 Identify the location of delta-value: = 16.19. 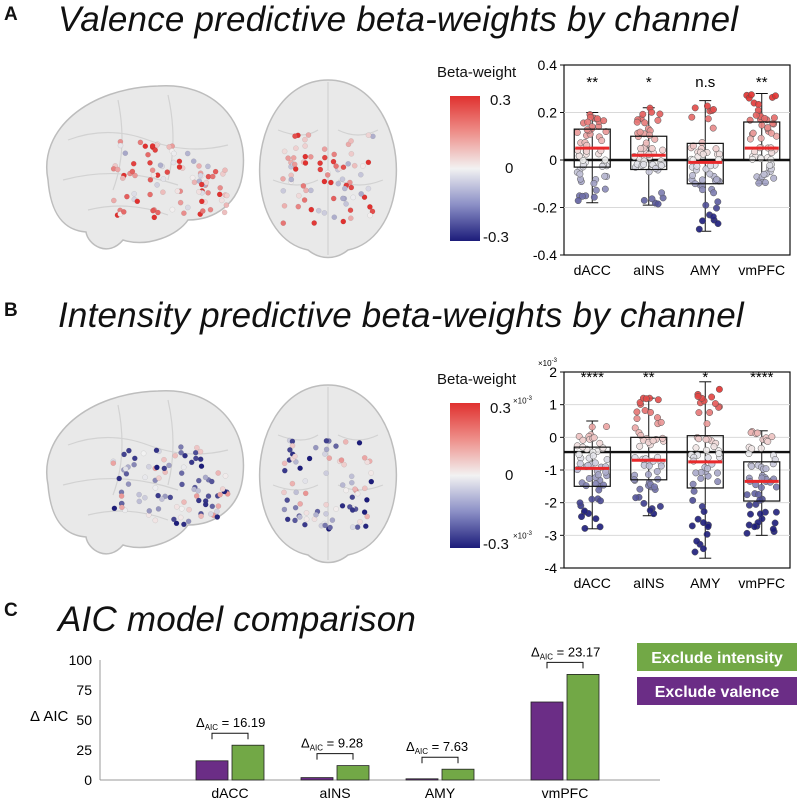
(241, 722).